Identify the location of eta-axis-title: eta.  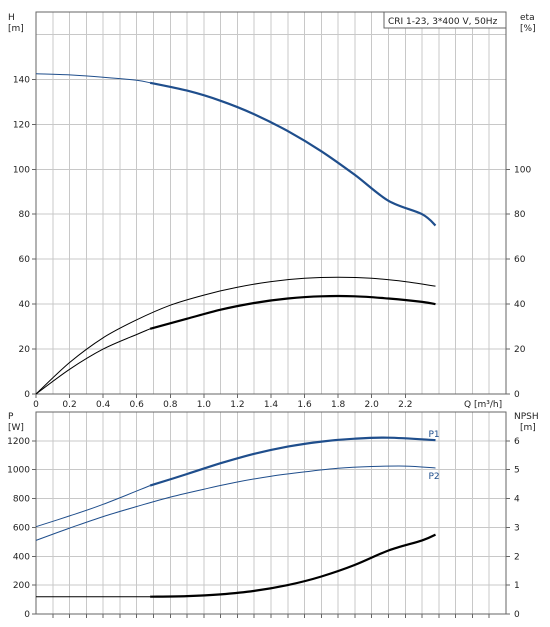
(527, 18).